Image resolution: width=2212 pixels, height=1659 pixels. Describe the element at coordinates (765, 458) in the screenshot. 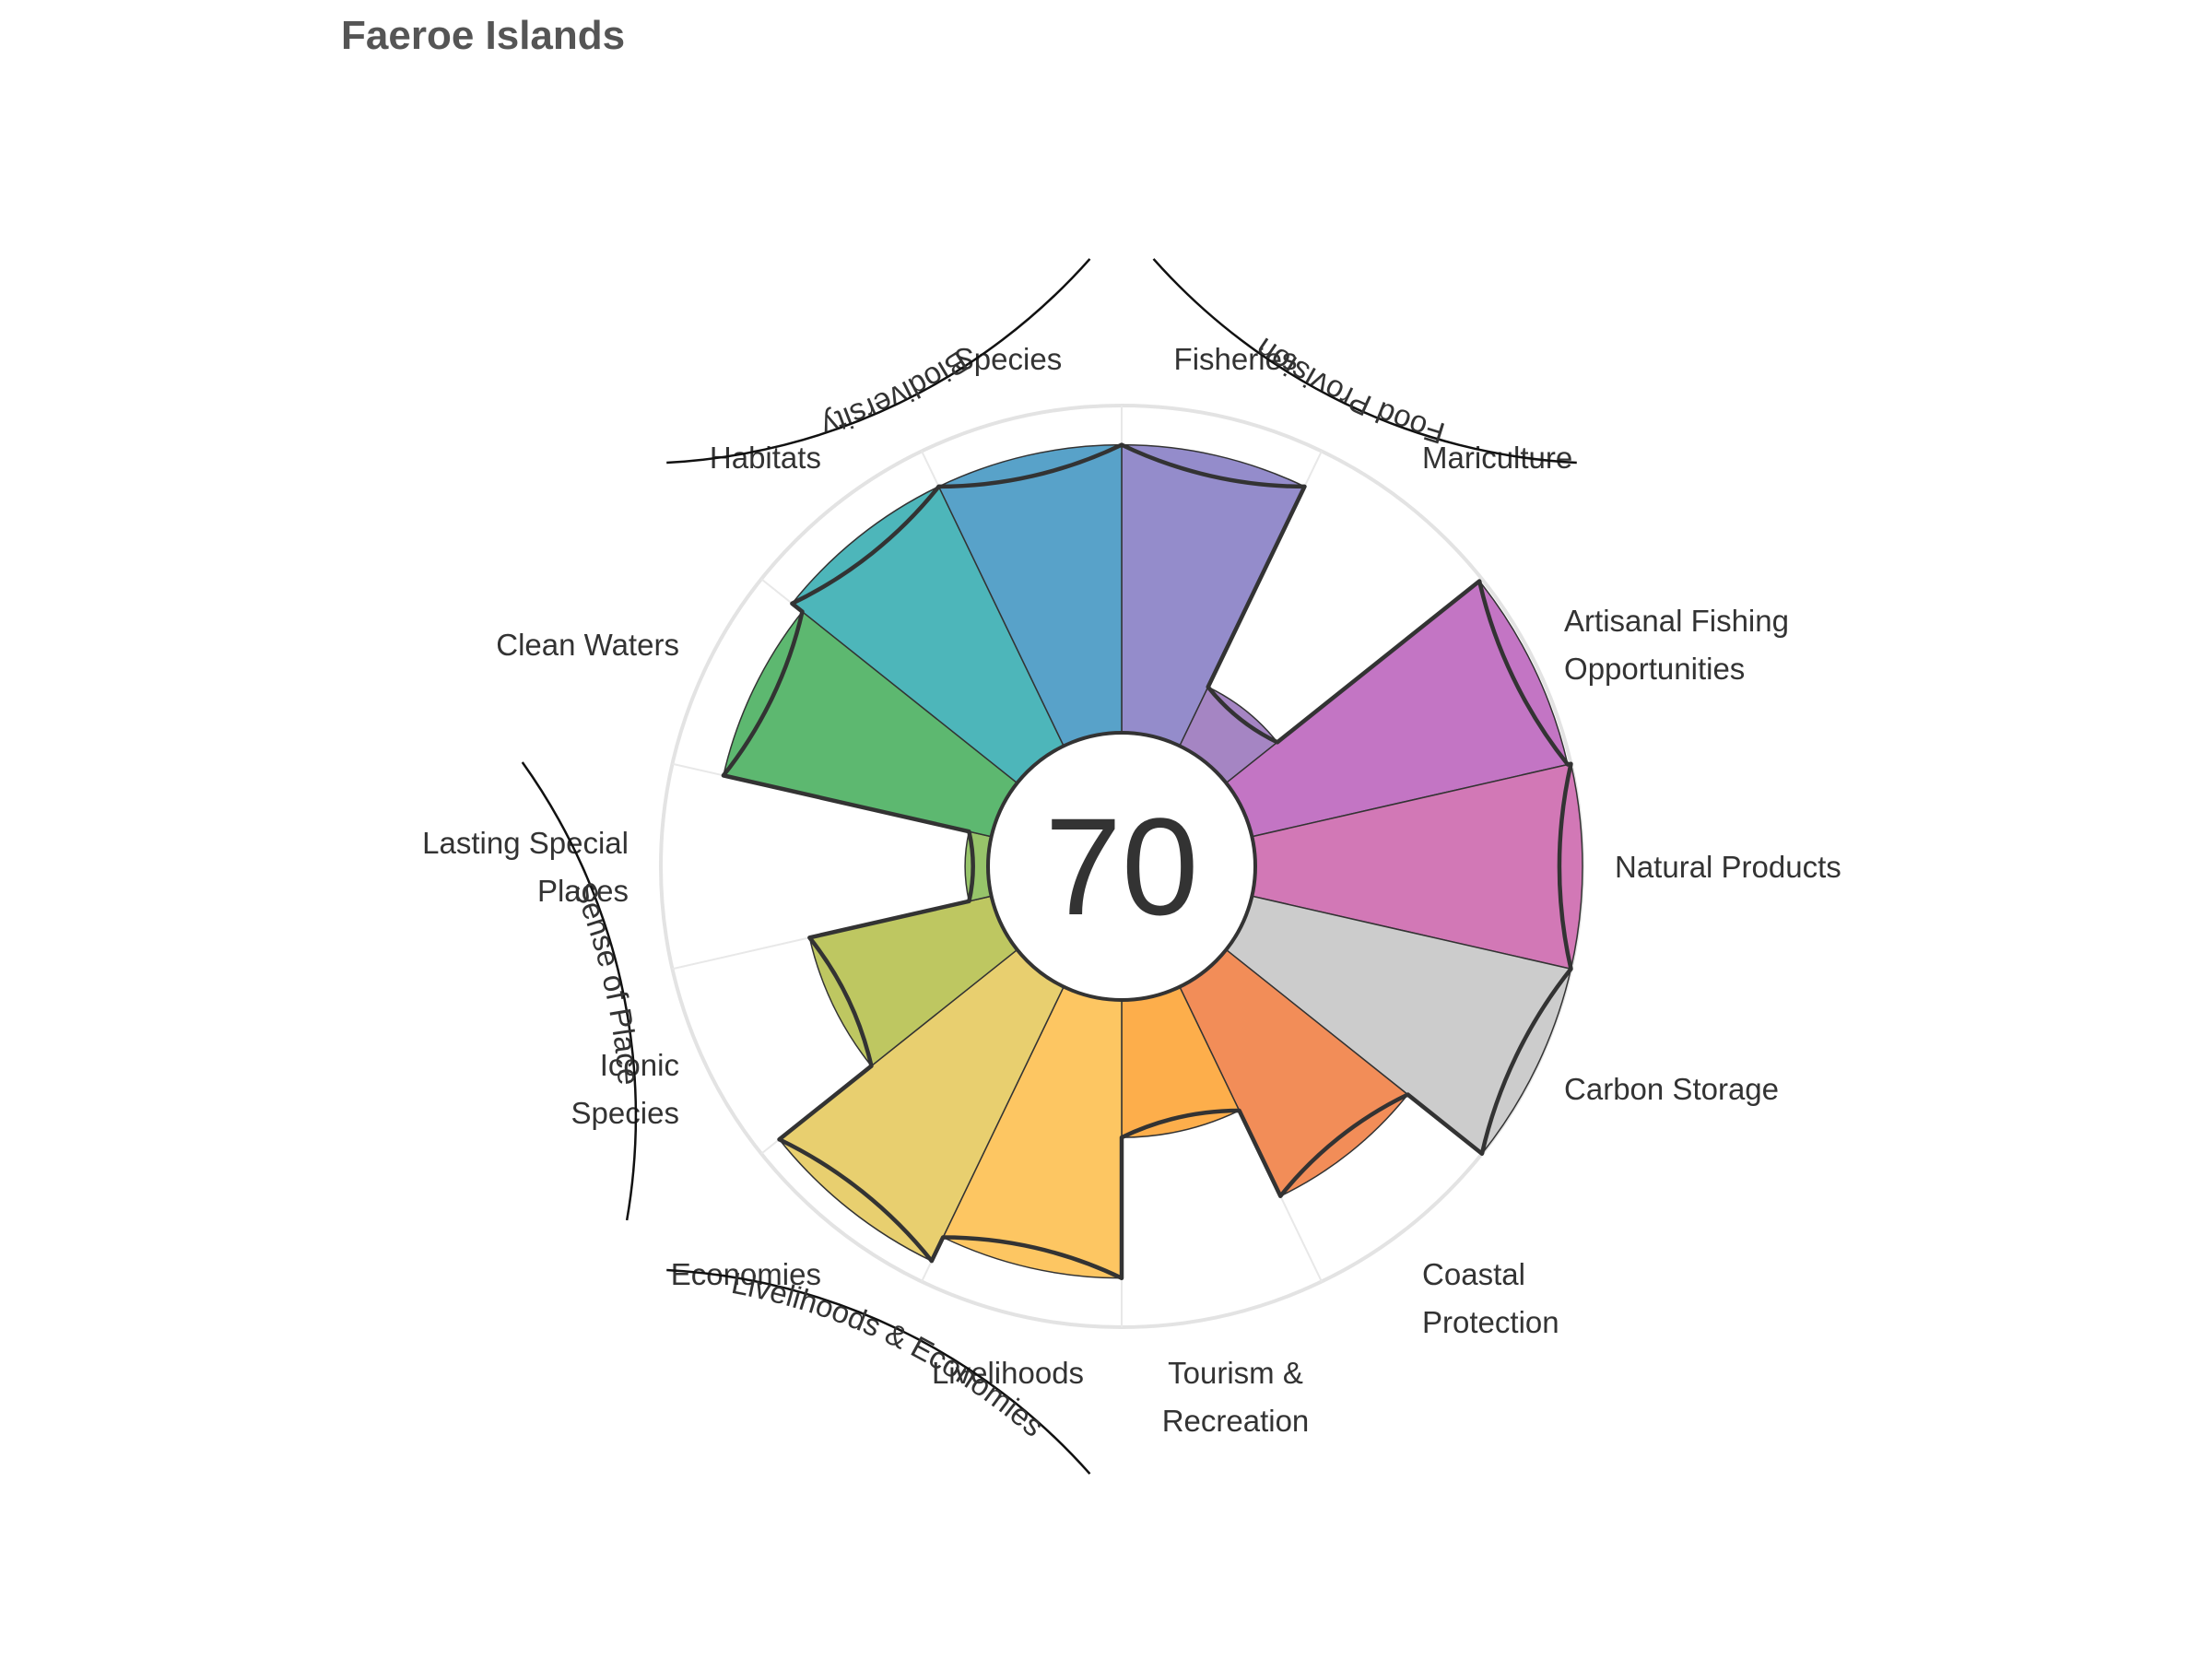

I see `goal-label: Habitats` at that location.